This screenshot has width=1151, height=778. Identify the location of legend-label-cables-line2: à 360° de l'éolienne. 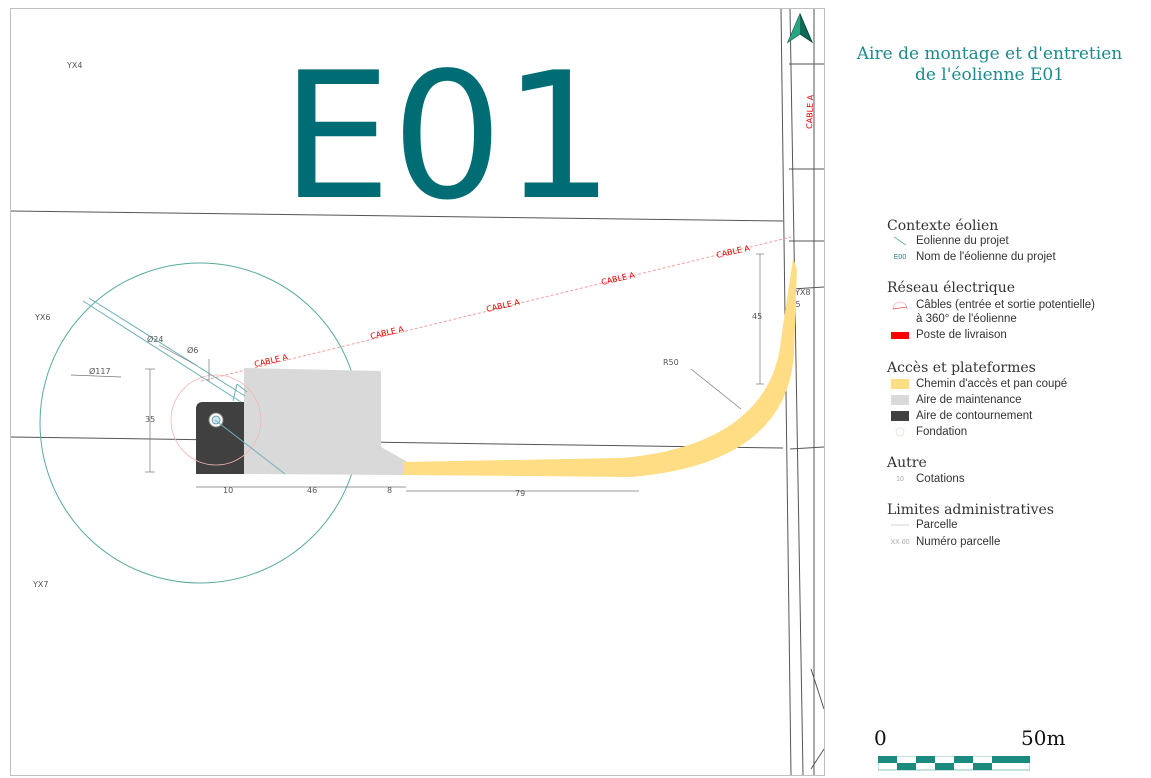
(966, 318).